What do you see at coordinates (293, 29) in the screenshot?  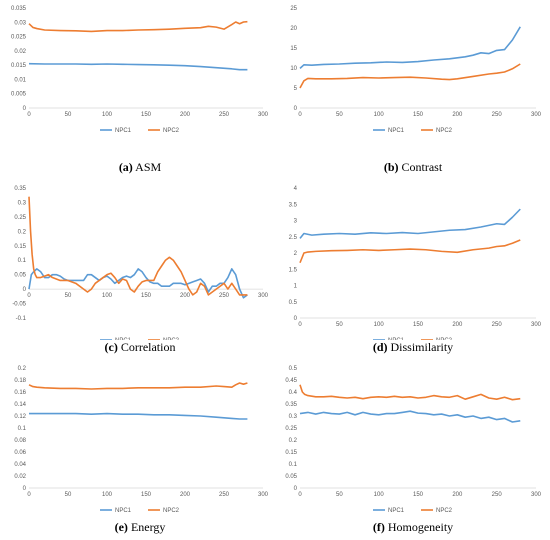 I see `y-tick-label: 20` at bounding box center [293, 29].